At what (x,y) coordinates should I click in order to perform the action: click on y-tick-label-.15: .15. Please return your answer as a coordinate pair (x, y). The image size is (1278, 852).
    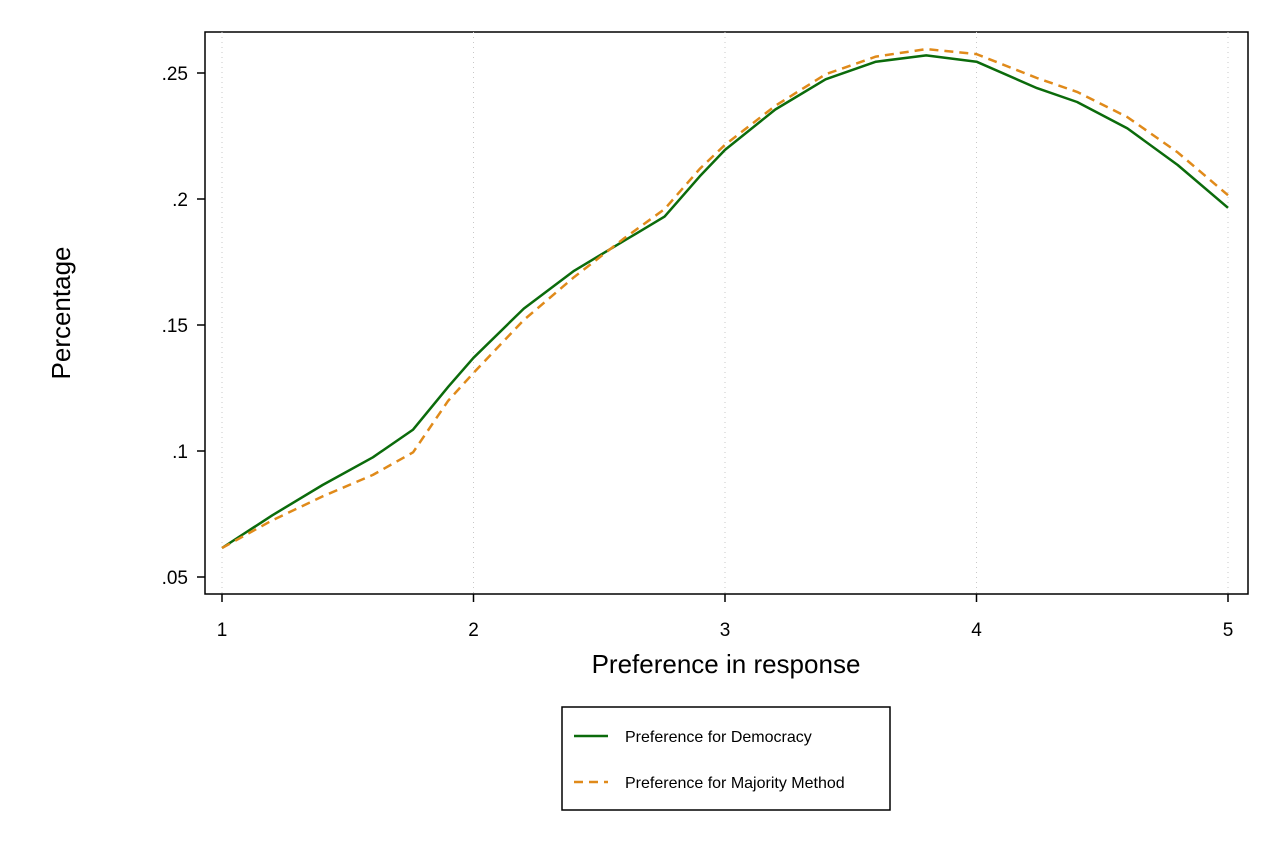
    Looking at the image, I should click on (175, 326).